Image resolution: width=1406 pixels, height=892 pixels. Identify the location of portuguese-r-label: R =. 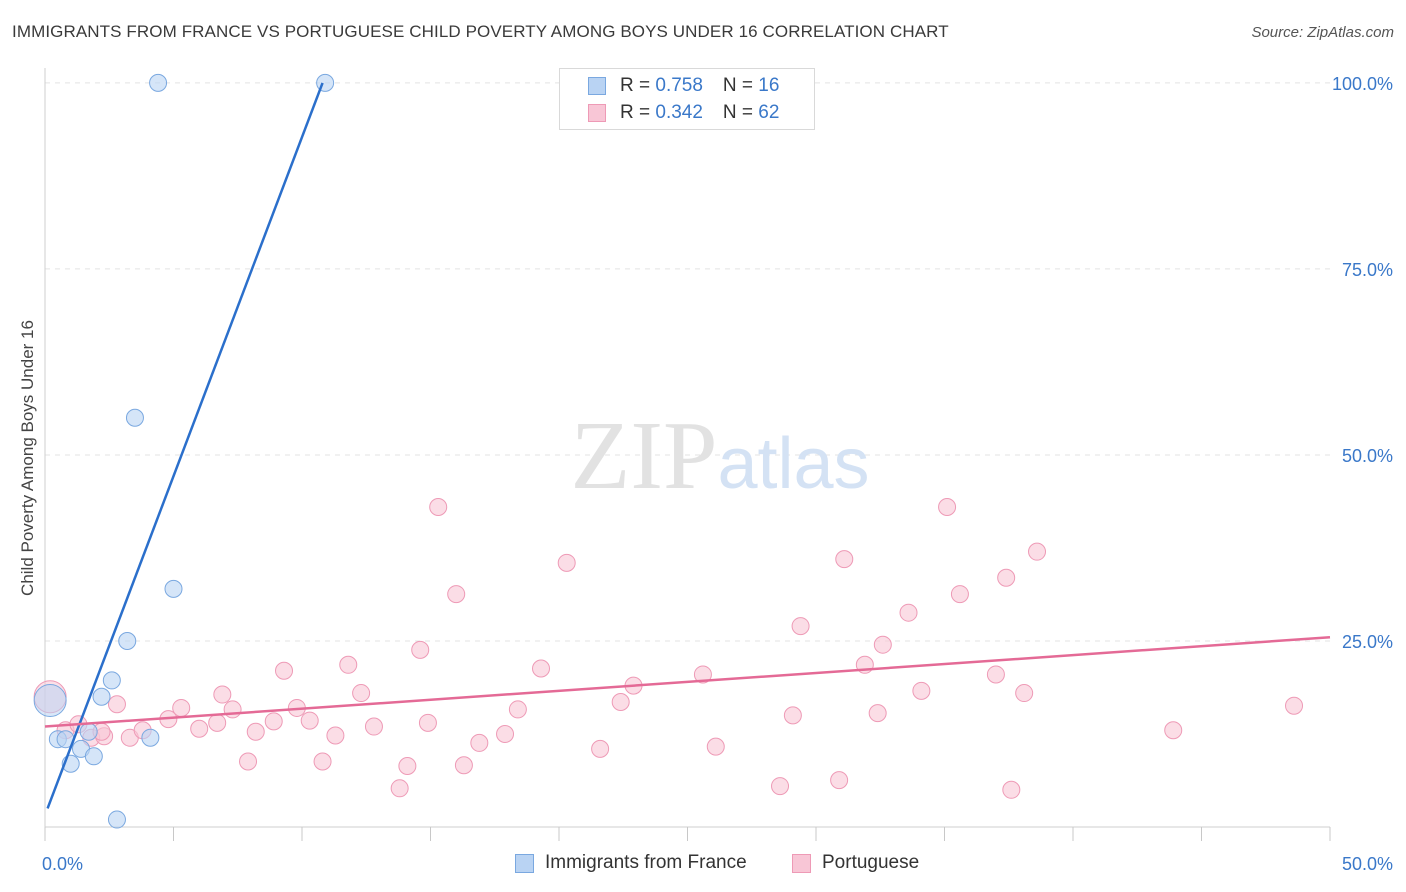
(638, 112).